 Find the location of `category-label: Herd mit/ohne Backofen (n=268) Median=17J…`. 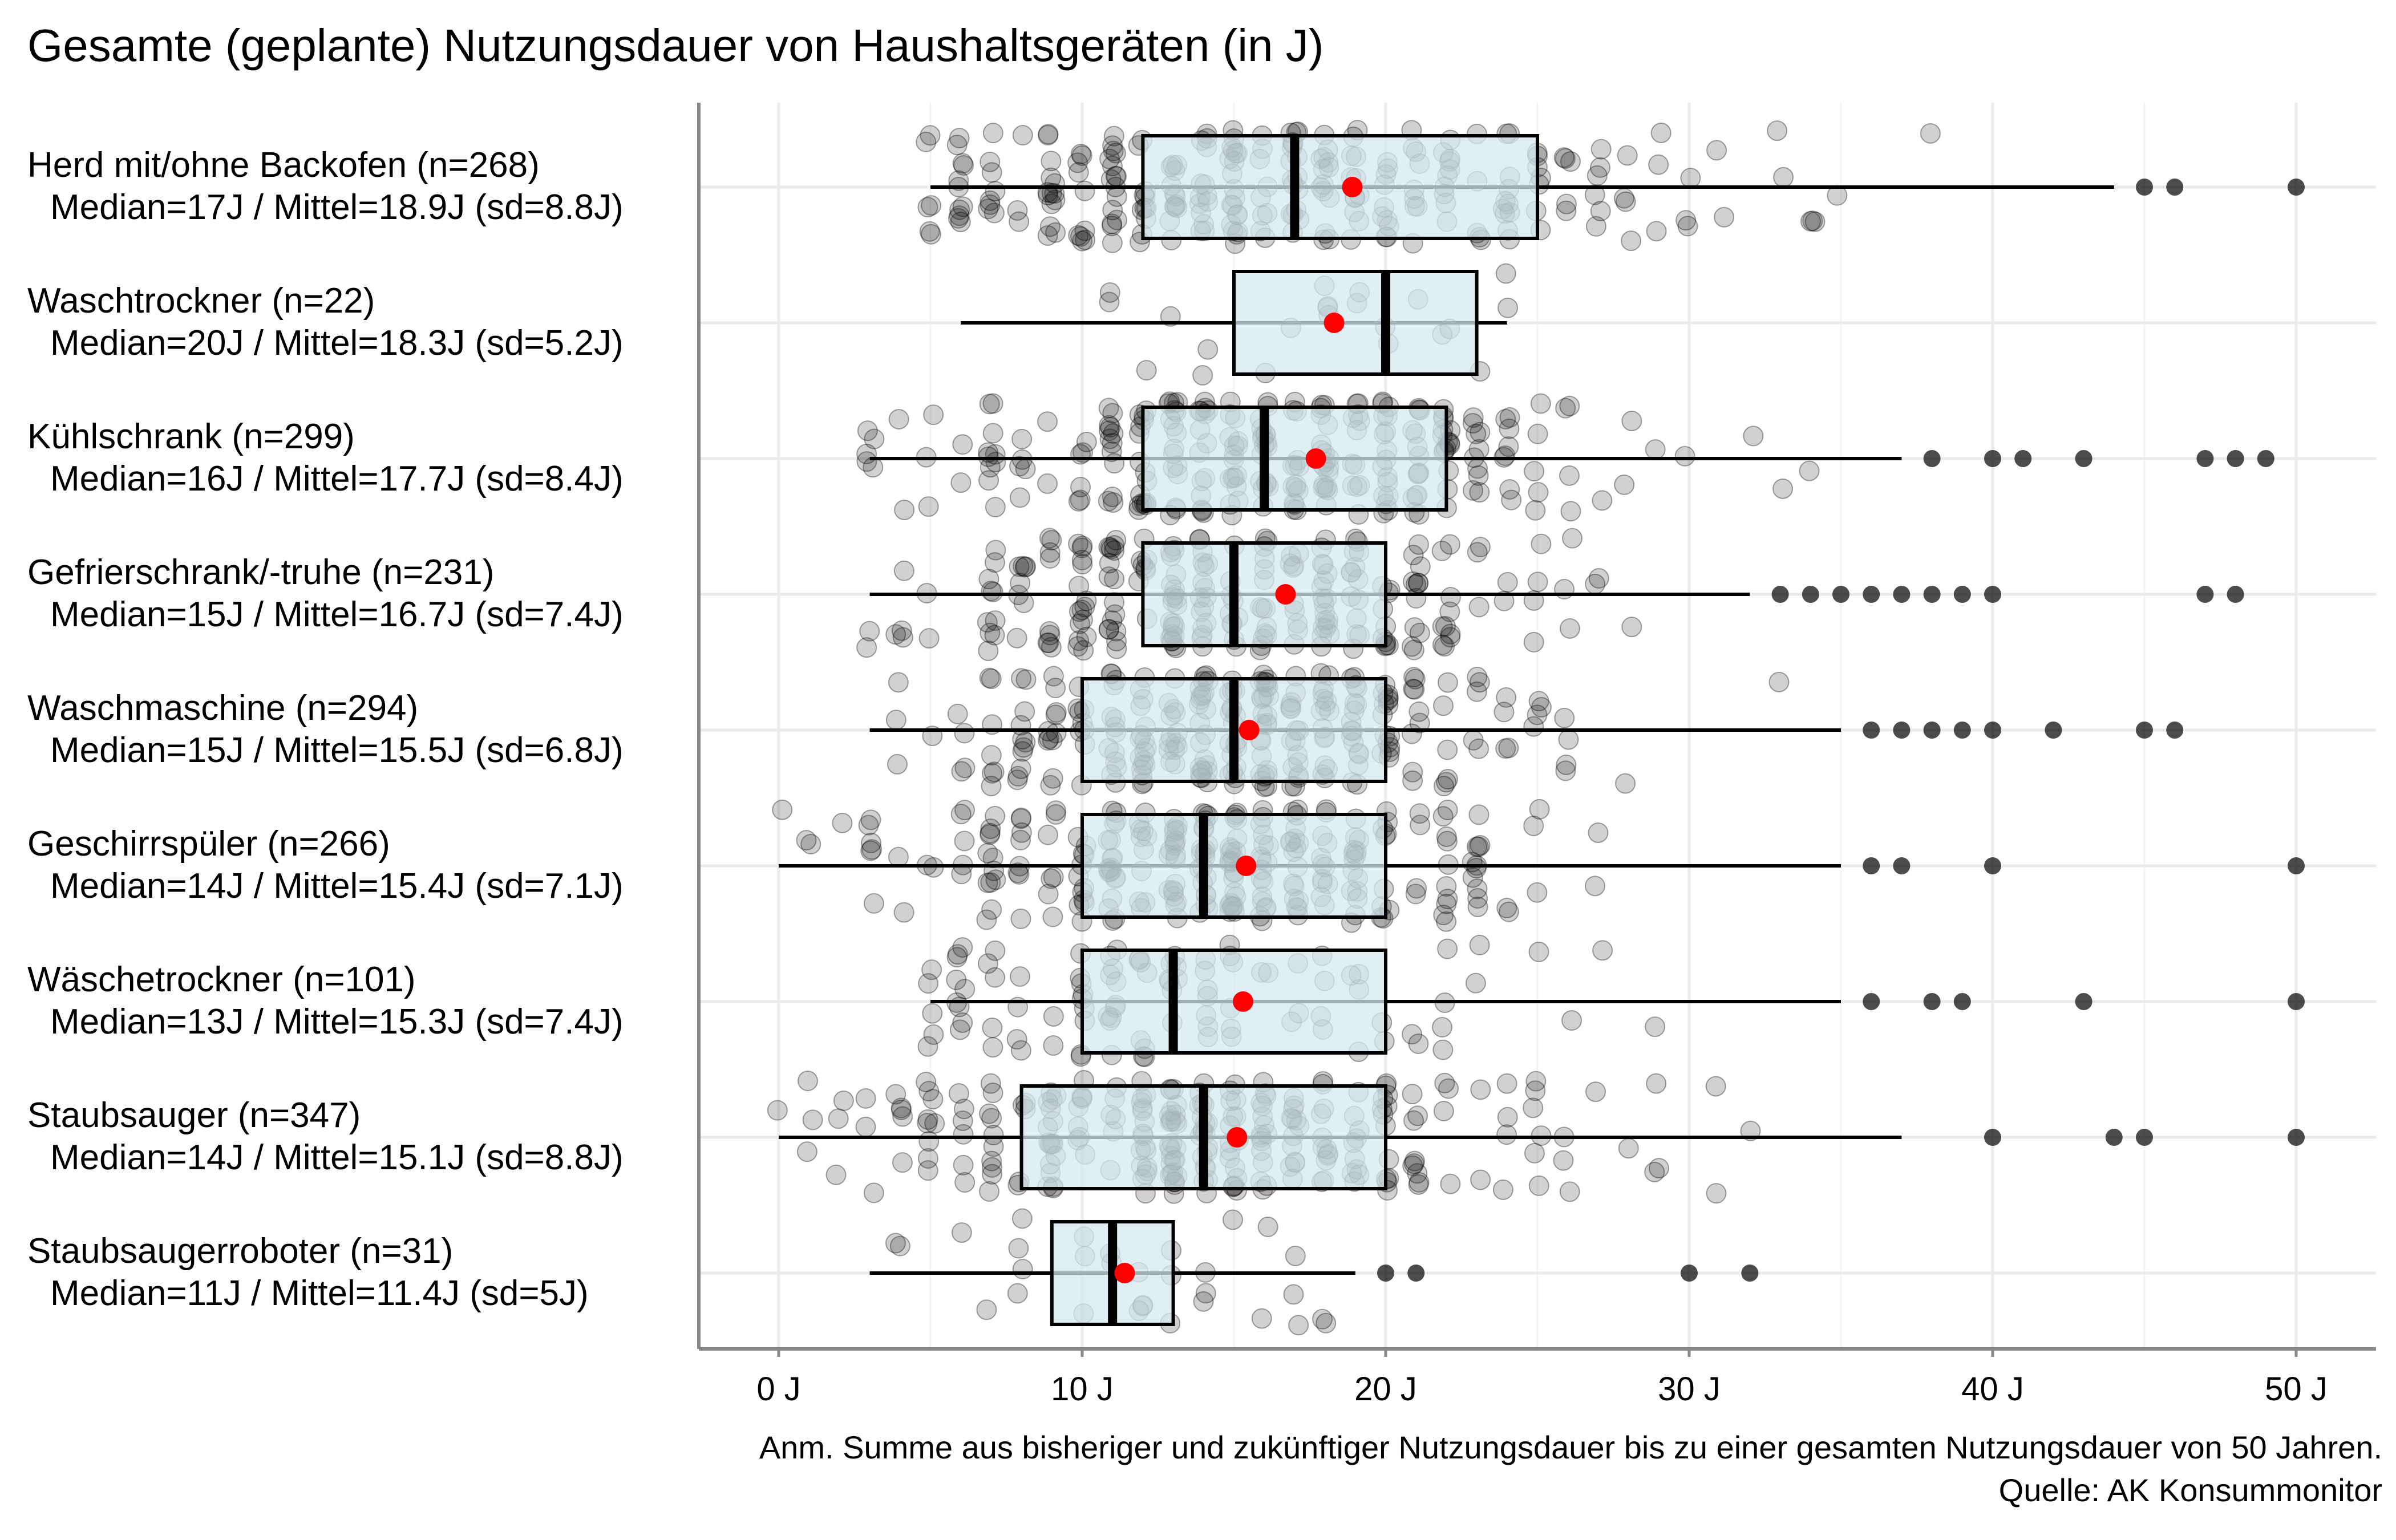

category-label: Herd mit/ohne Backofen (n=268) Median=17J… is located at coordinates (325, 187).